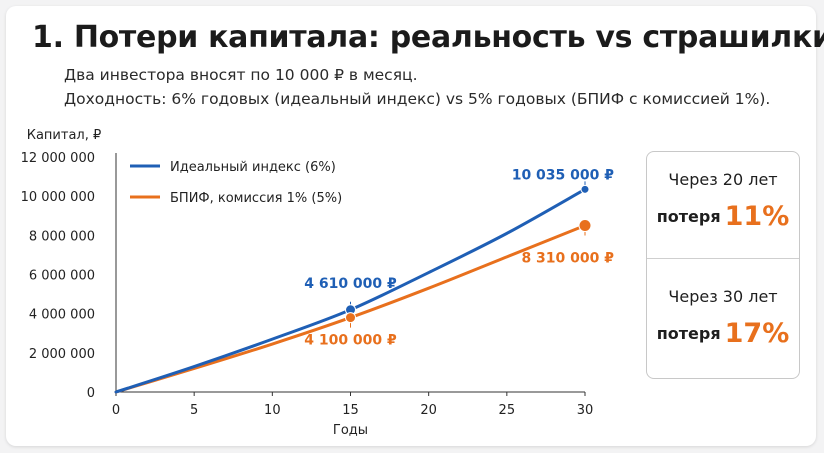 This screenshot has width=824, height=453. I want to click on x-tick-label: 25, so click(507, 410).